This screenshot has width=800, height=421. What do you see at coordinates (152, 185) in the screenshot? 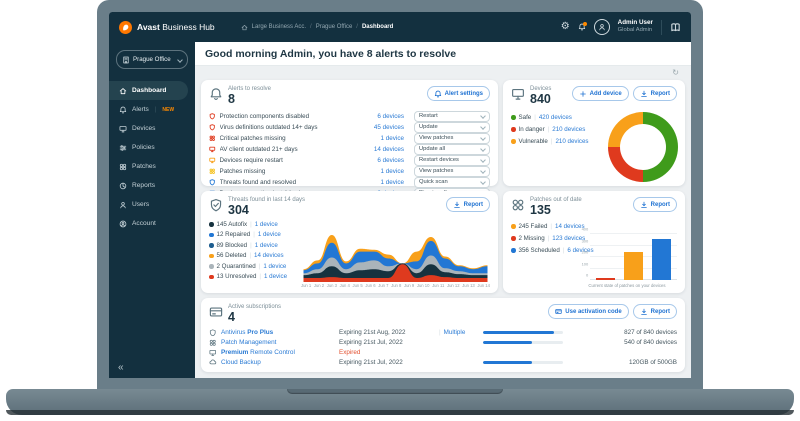
I see `sidebar-item-reports: Reports` at bounding box center [152, 185].